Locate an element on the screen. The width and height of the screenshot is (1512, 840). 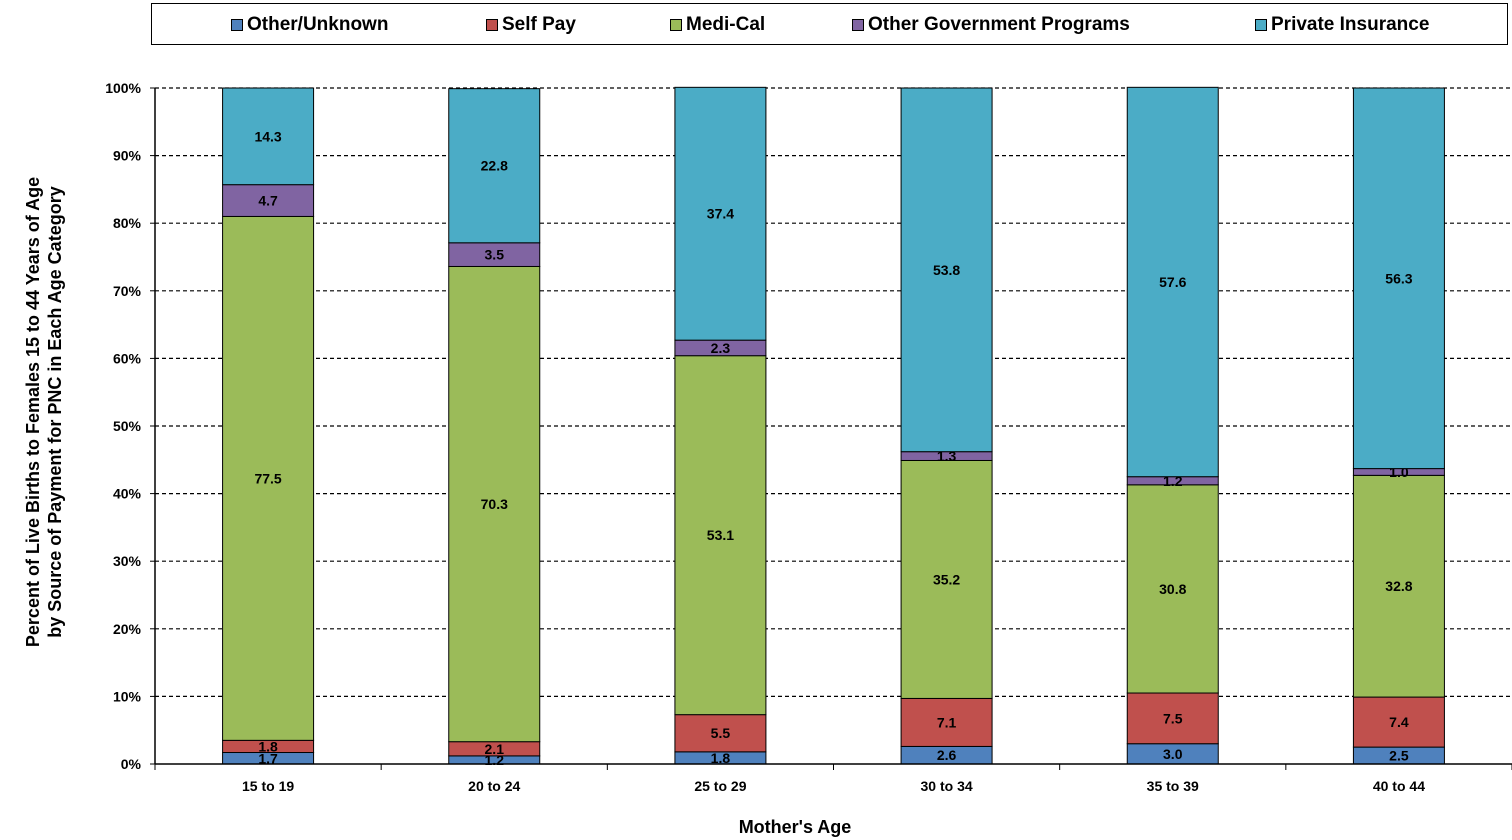
data-label-private-insurance: 14.3 is located at coordinates (267, 136).